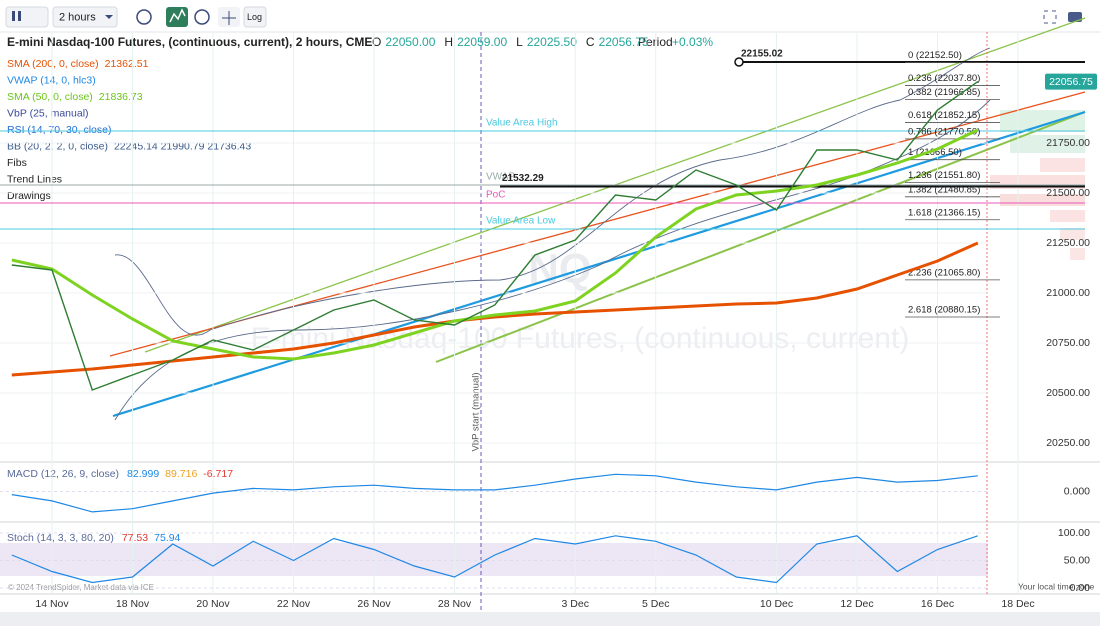 This screenshot has width=1100, height=626. What do you see at coordinates (692, 42) in the screenshot?
I see `period-value: +0.03%` at bounding box center [692, 42].